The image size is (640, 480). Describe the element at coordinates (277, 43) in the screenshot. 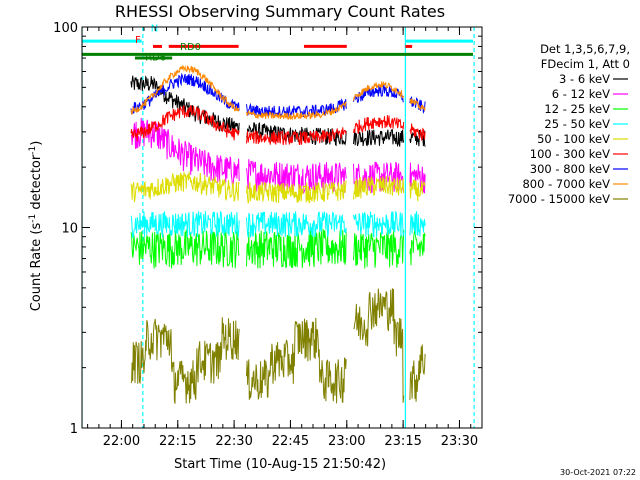

I see `flag-layer: NF RD0 RD6` at that location.